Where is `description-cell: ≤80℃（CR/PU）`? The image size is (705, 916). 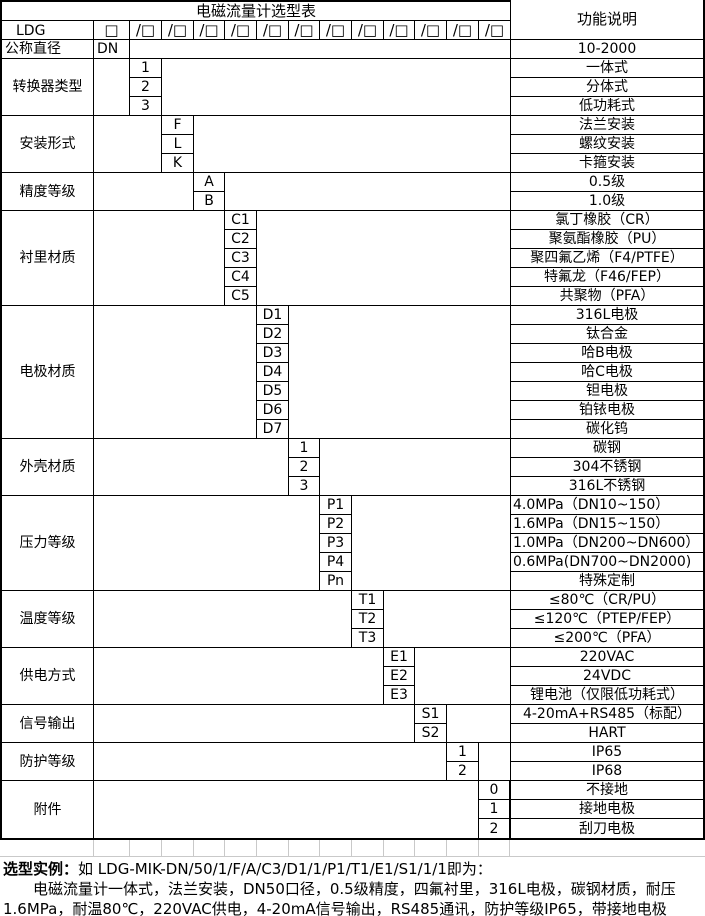
description-cell: ≤80℃（CR/PU） is located at coordinates (607, 600).